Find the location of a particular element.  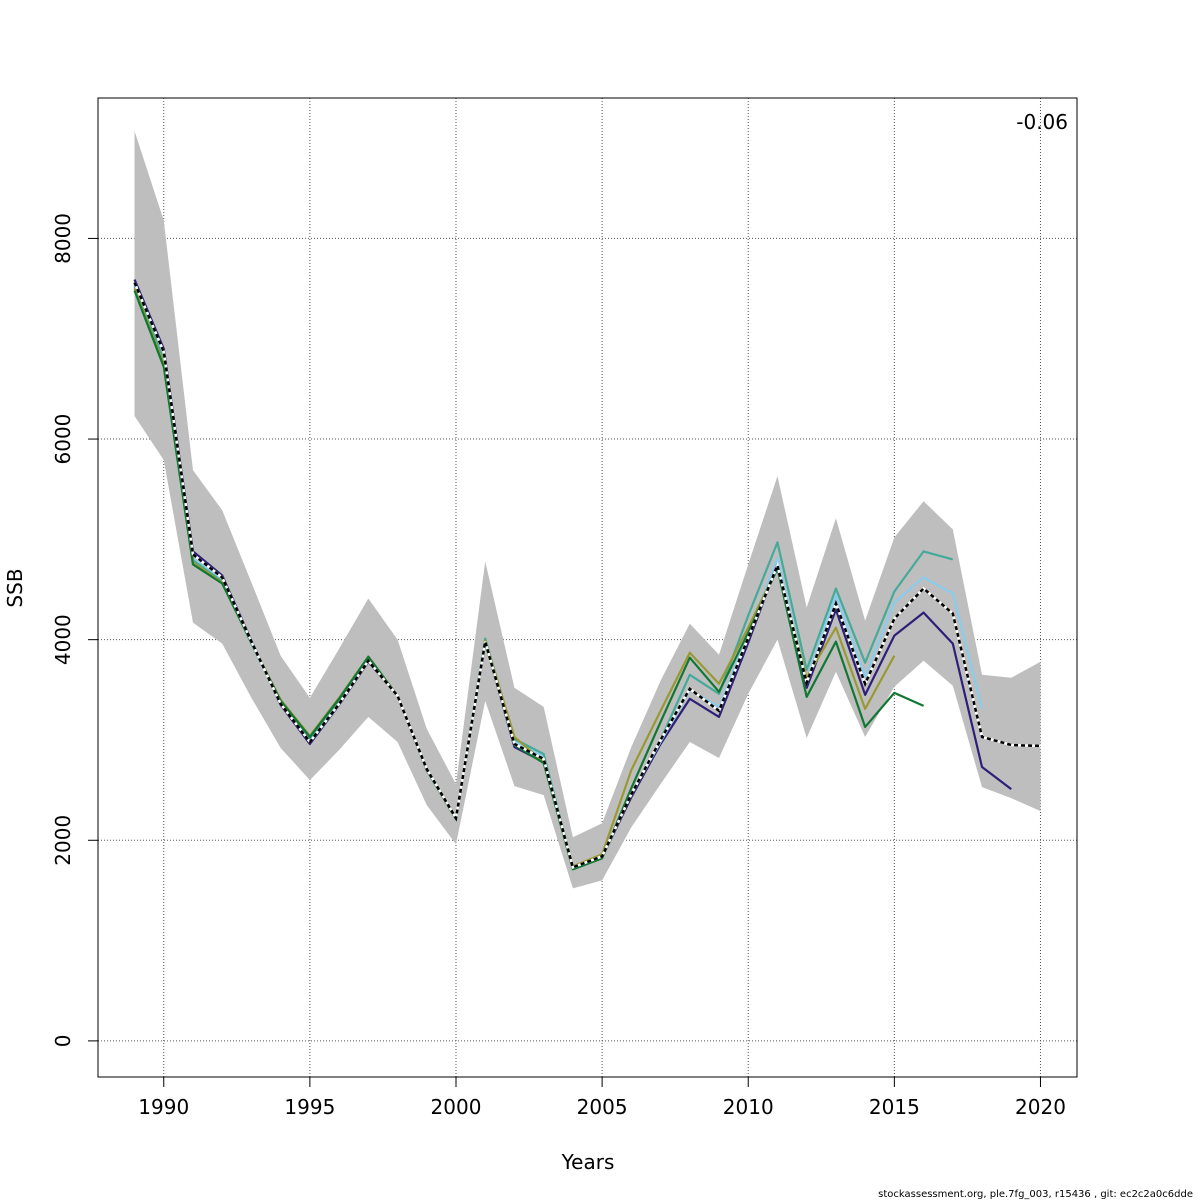

y-tick-label: 8000 is located at coordinates (63, 238).